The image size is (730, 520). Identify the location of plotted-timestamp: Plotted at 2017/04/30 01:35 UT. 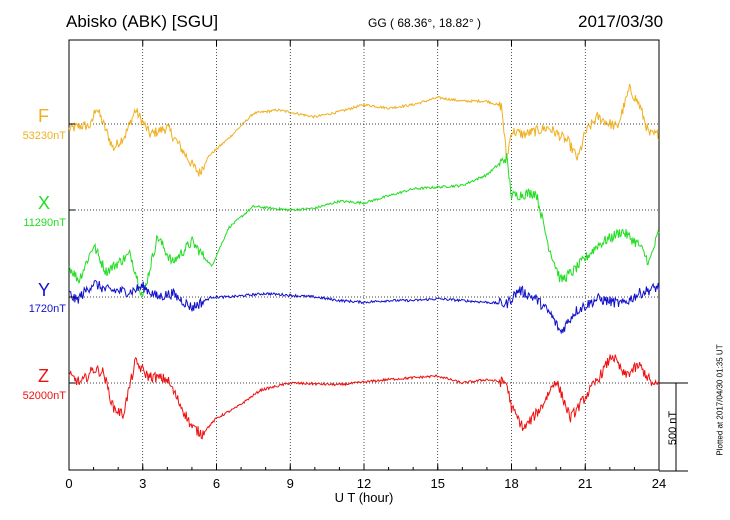
(720, 399).